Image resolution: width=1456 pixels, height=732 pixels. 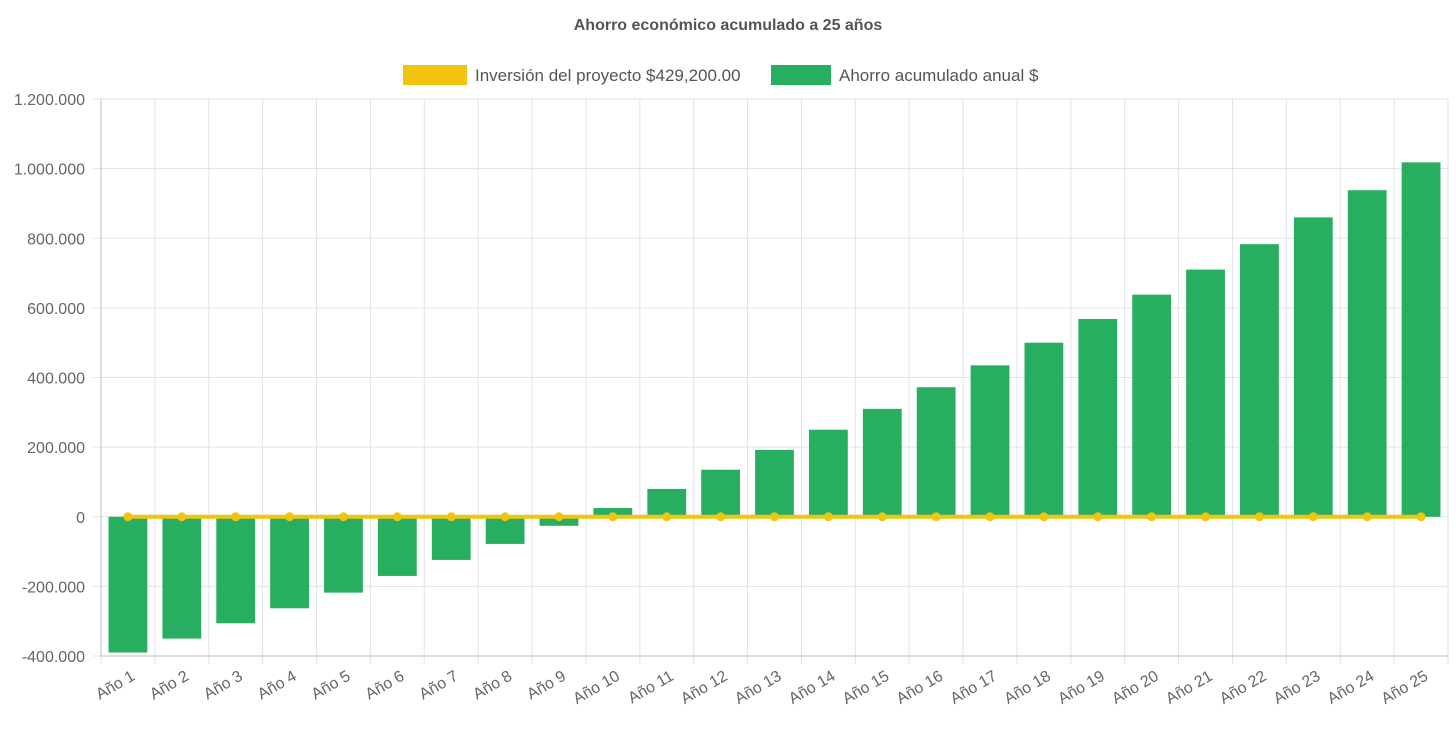 I want to click on y-tick-label: 400.000, so click(x=56, y=379).